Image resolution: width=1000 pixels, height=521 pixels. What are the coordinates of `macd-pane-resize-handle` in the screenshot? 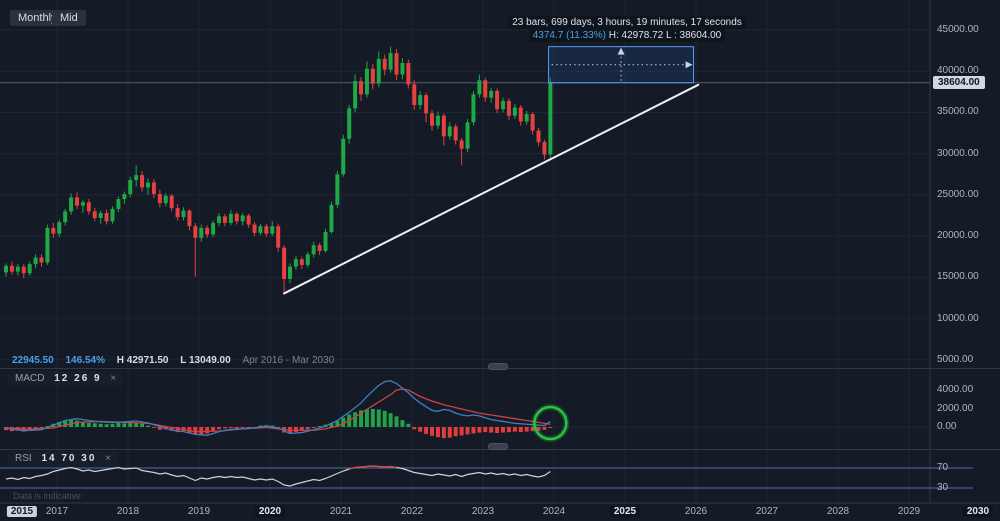 It's located at (498, 366).